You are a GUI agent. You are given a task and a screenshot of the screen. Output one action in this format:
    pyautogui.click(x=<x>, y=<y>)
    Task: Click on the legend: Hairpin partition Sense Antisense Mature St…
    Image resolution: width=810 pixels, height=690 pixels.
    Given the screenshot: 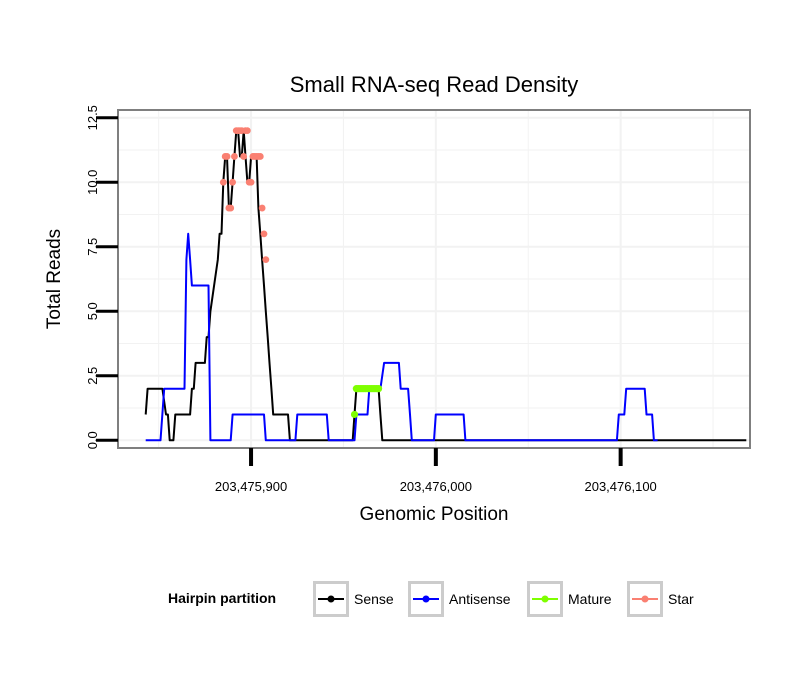 What is the action you would take?
    pyautogui.click(x=431, y=599)
    